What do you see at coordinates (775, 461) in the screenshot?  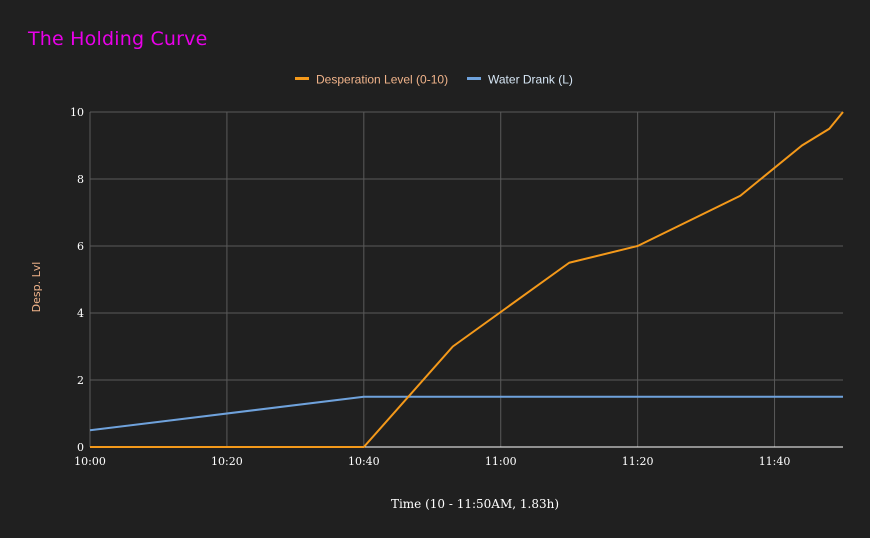 I see `x-tick-label: 11:40` at bounding box center [775, 461].